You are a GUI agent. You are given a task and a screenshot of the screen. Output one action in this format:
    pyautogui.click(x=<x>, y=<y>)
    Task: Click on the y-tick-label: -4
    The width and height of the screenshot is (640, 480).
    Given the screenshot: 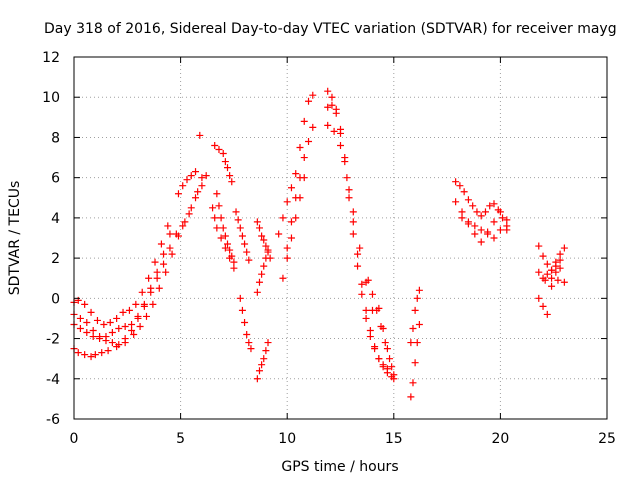 What is the action you would take?
    pyautogui.click(x=53, y=380)
    